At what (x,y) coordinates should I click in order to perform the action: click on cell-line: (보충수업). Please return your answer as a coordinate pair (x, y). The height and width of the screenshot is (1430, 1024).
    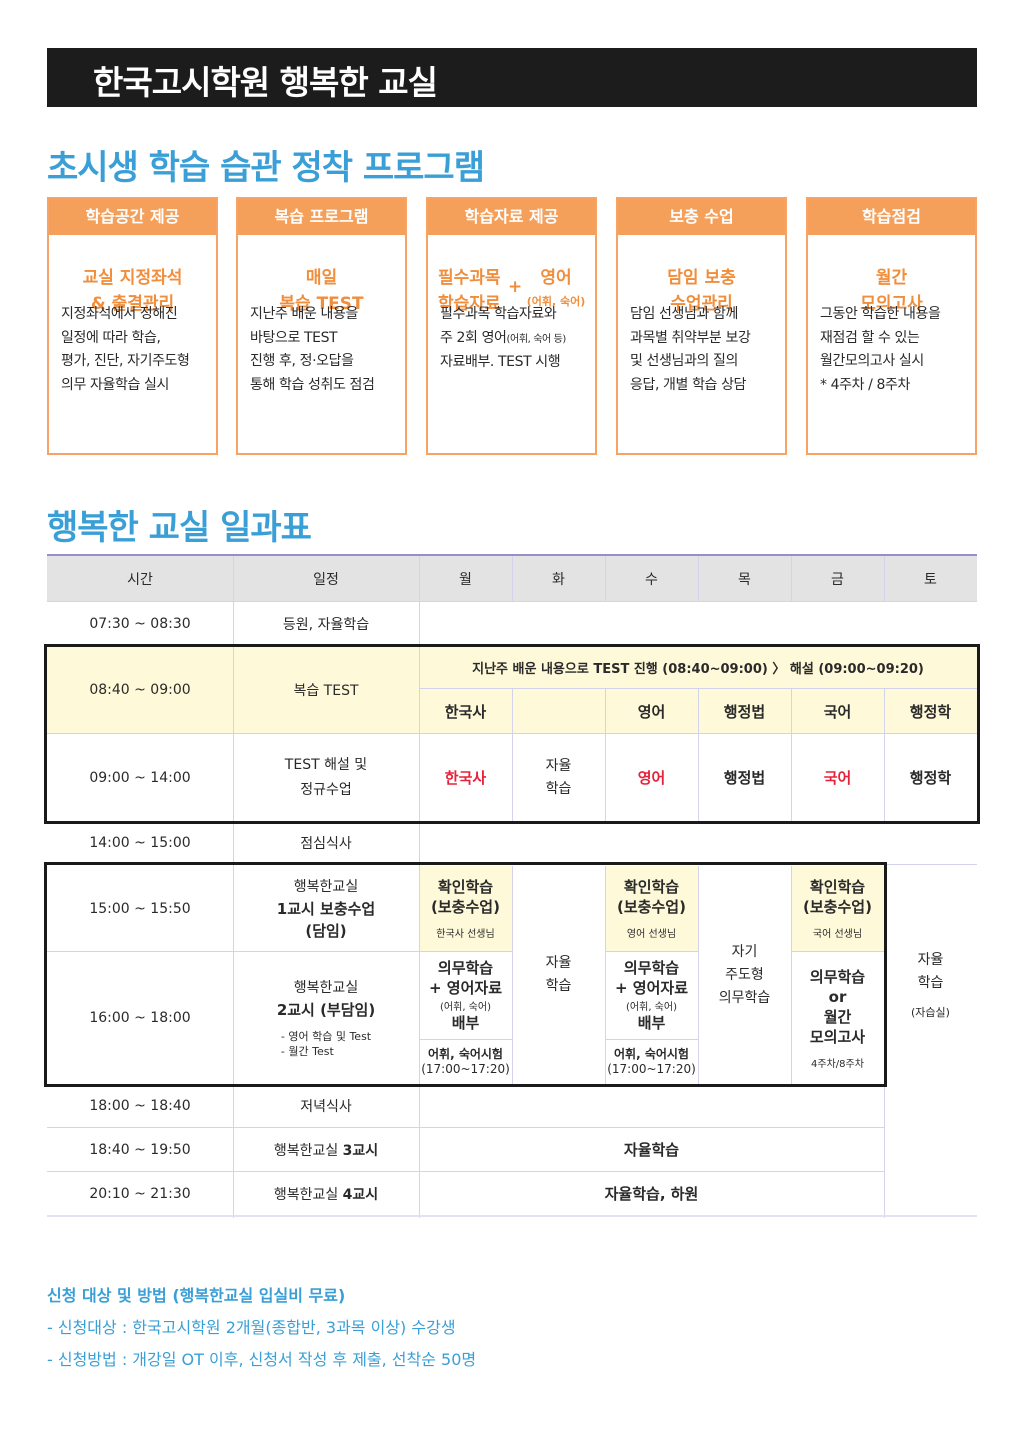
    Looking at the image, I should click on (837, 907).